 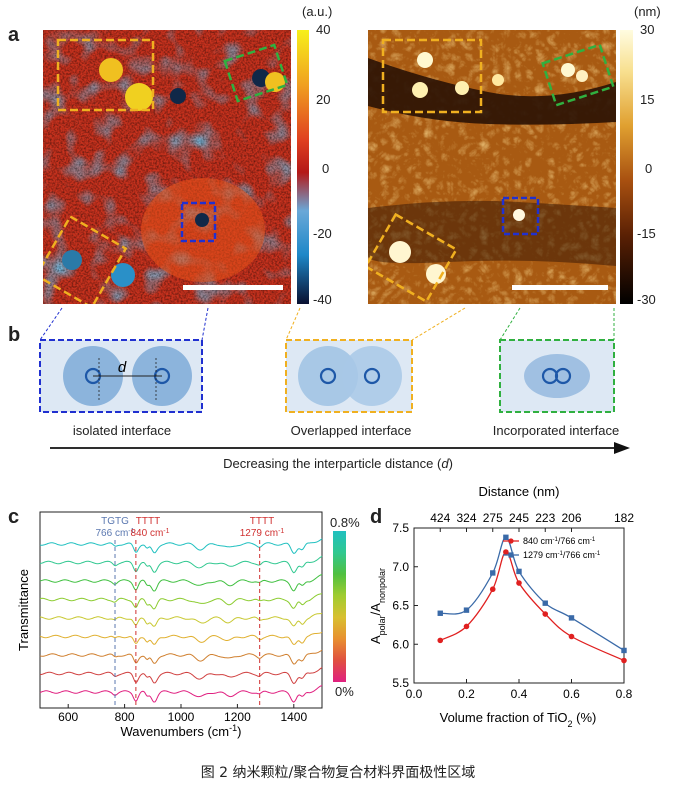 What do you see at coordinates (622, 448) in the screenshot?
I see `arrow-head-icon` at bounding box center [622, 448].